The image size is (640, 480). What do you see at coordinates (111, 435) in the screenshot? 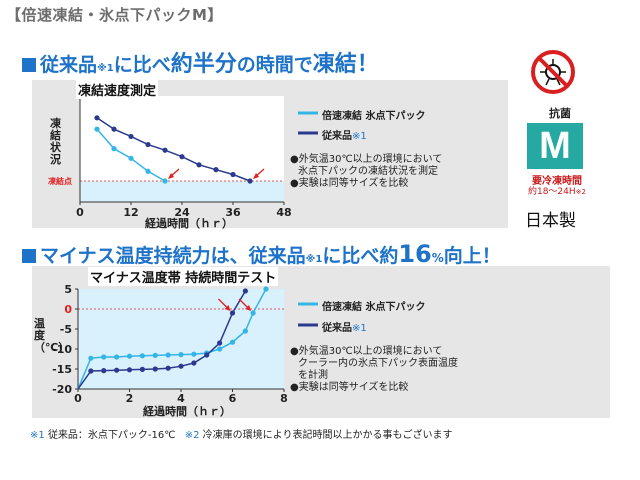
I see `footnote-text: 従来品：氷点下パック-16℃` at bounding box center [111, 435].